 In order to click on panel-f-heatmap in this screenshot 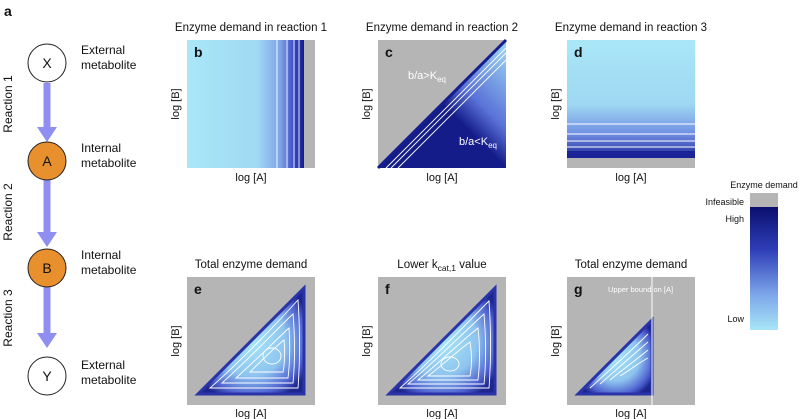, I will do `click(441, 340)`.